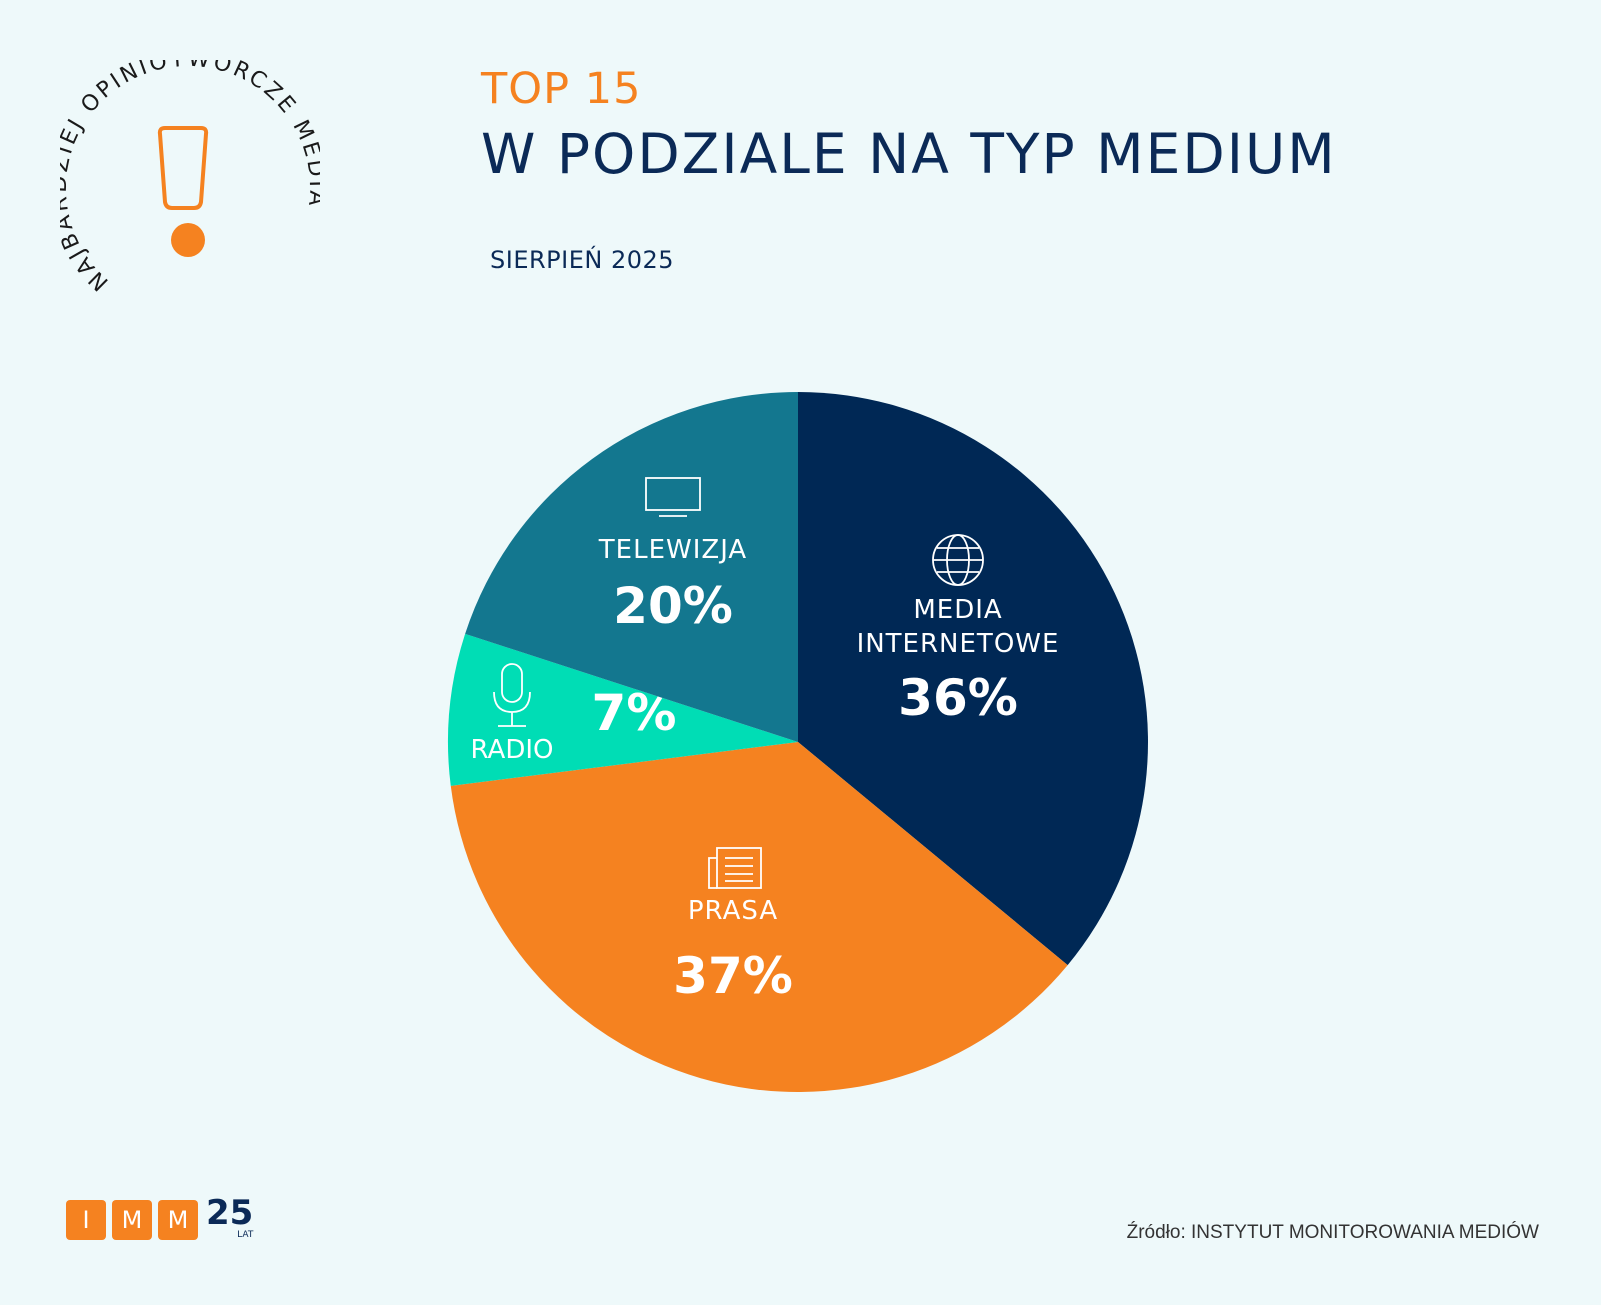 The height and width of the screenshot is (1305, 1601). I want to click on logo-years: 25 LAT, so click(229, 1218).